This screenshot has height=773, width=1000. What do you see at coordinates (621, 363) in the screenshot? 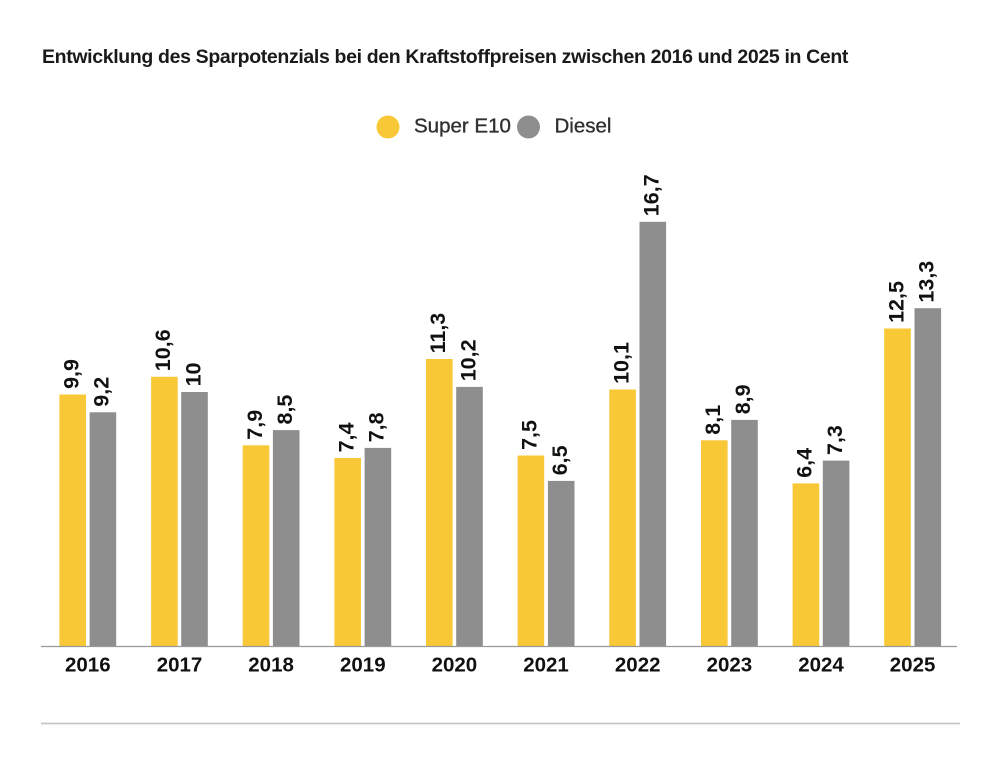
I see `svg-text: 10,1` at bounding box center [621, 363].